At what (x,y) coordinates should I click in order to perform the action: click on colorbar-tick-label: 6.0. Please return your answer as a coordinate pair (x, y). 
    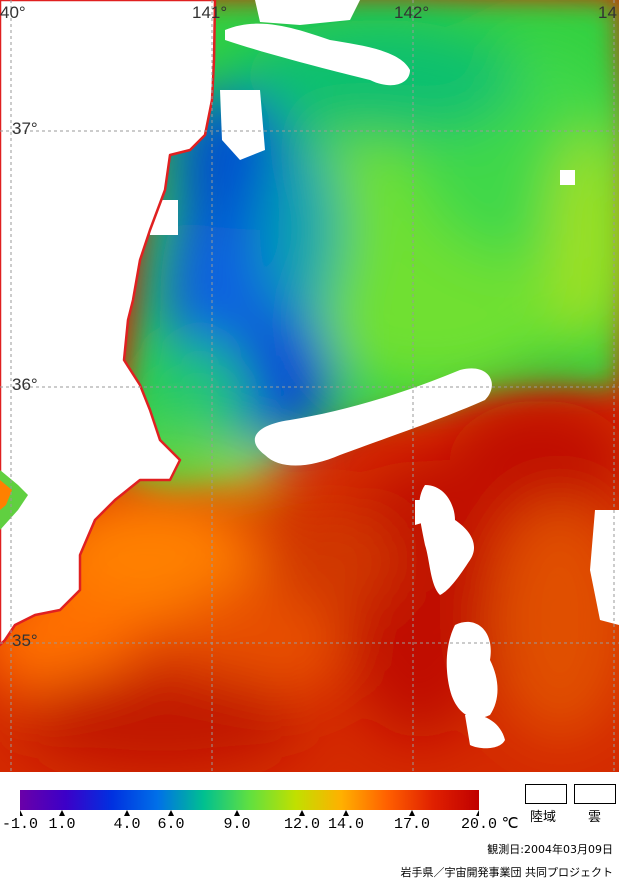
    Looking at the image, I should click on (171, 824).